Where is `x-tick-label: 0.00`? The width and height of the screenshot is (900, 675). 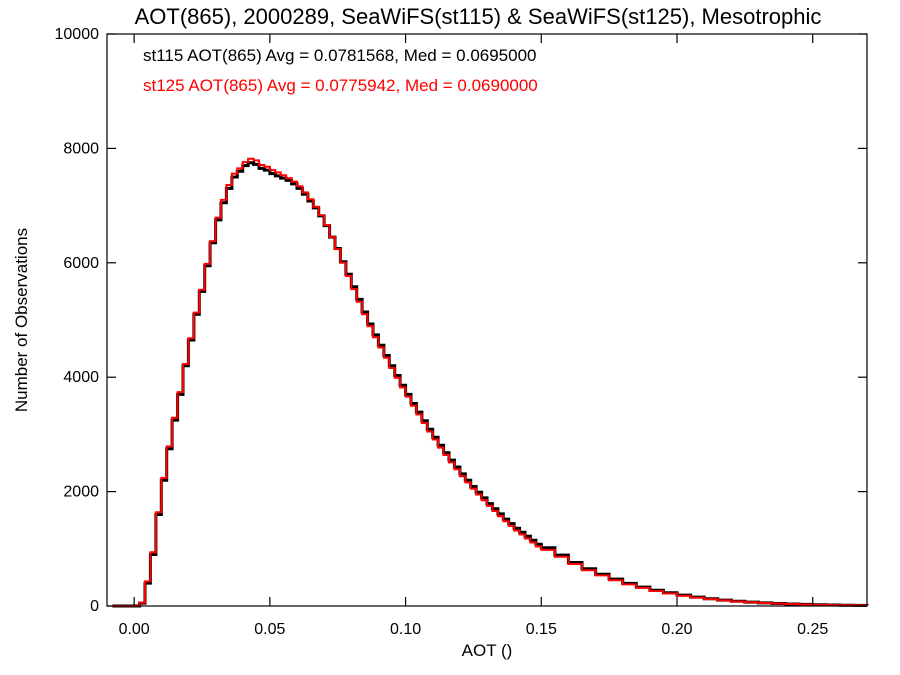
x-tick-label: 0.00 is located at coordinates (134, 629).